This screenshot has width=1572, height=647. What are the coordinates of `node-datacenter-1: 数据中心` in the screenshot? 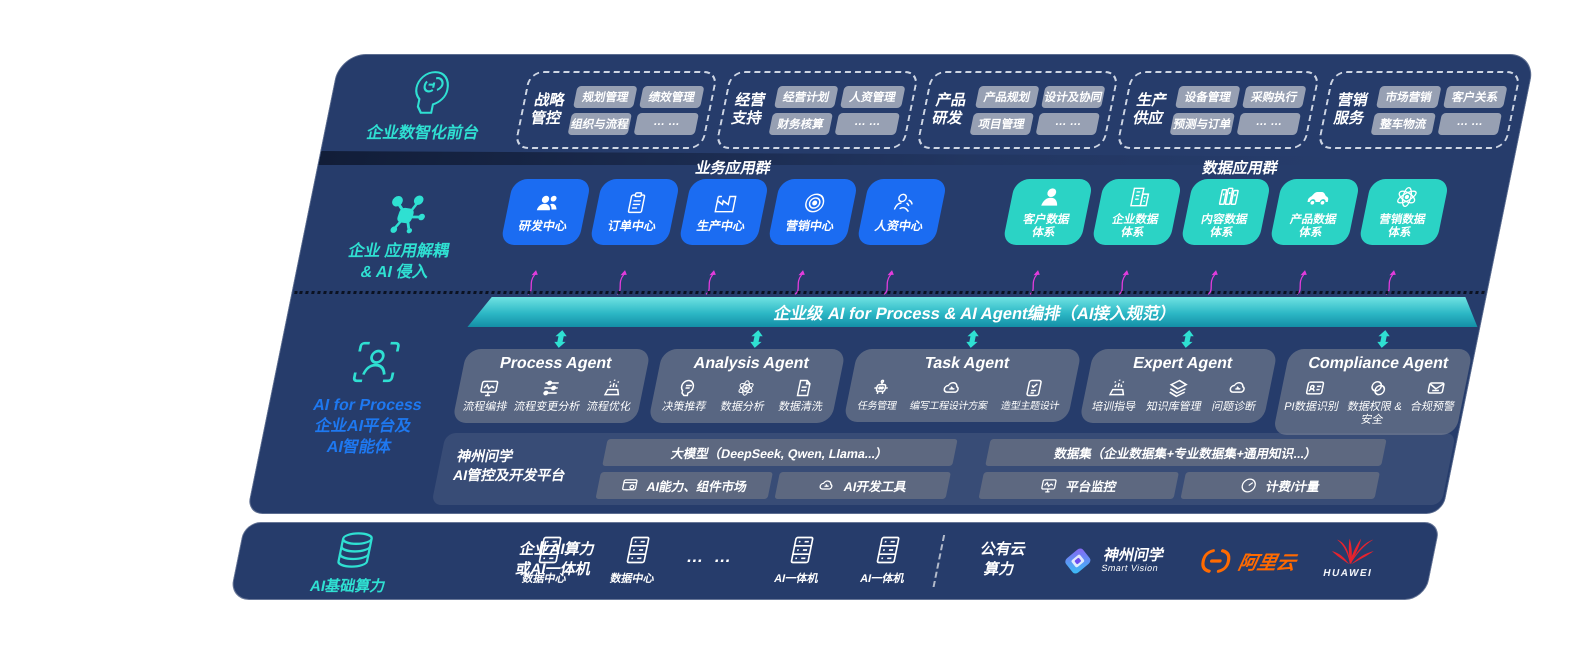 It's located at (548, 560).